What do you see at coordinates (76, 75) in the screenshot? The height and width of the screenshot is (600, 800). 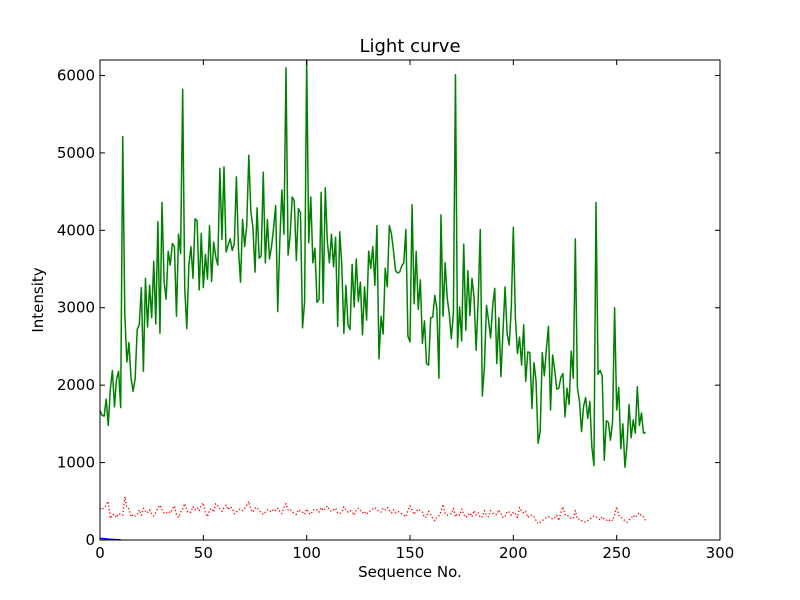 I see `y-tick-label: 6000` at bounding box center [76, 75].